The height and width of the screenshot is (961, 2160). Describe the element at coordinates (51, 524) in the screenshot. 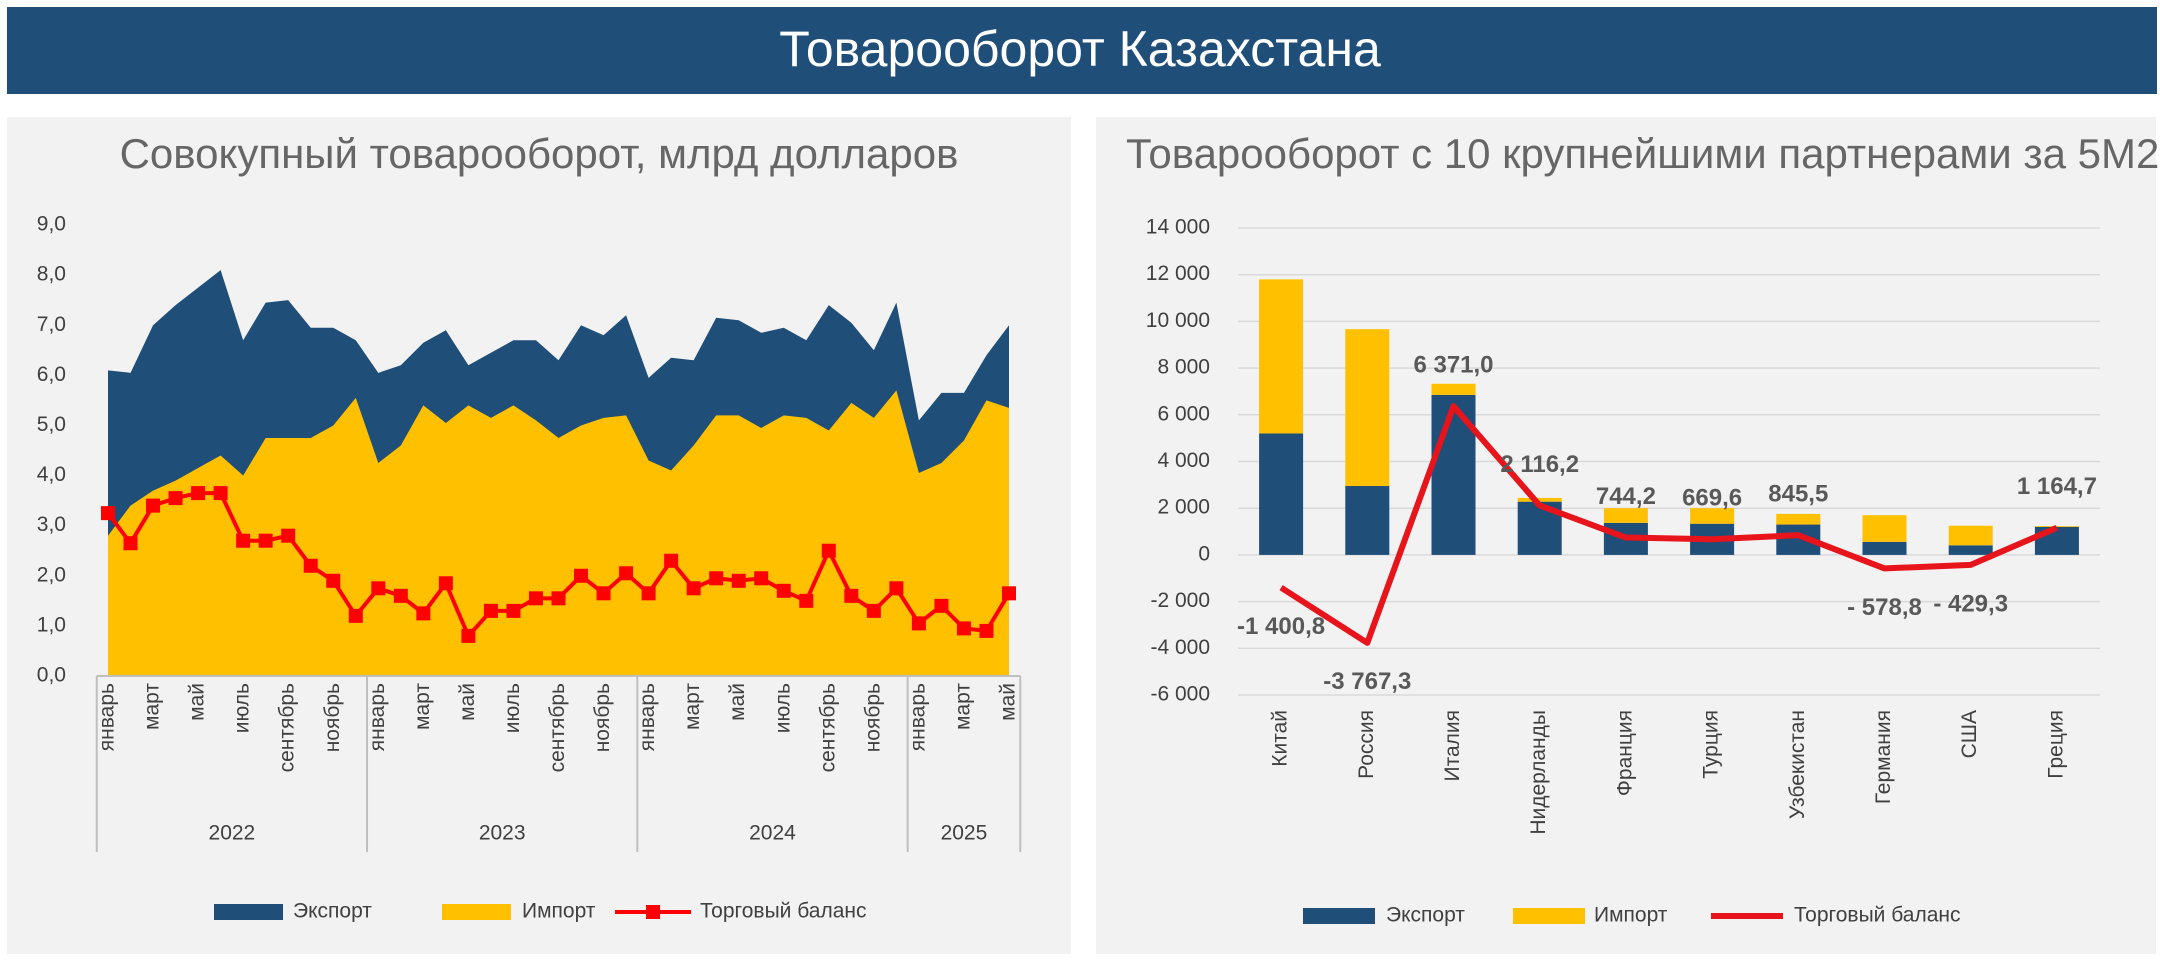

I see `y-tick-label: 3,0` at that location.